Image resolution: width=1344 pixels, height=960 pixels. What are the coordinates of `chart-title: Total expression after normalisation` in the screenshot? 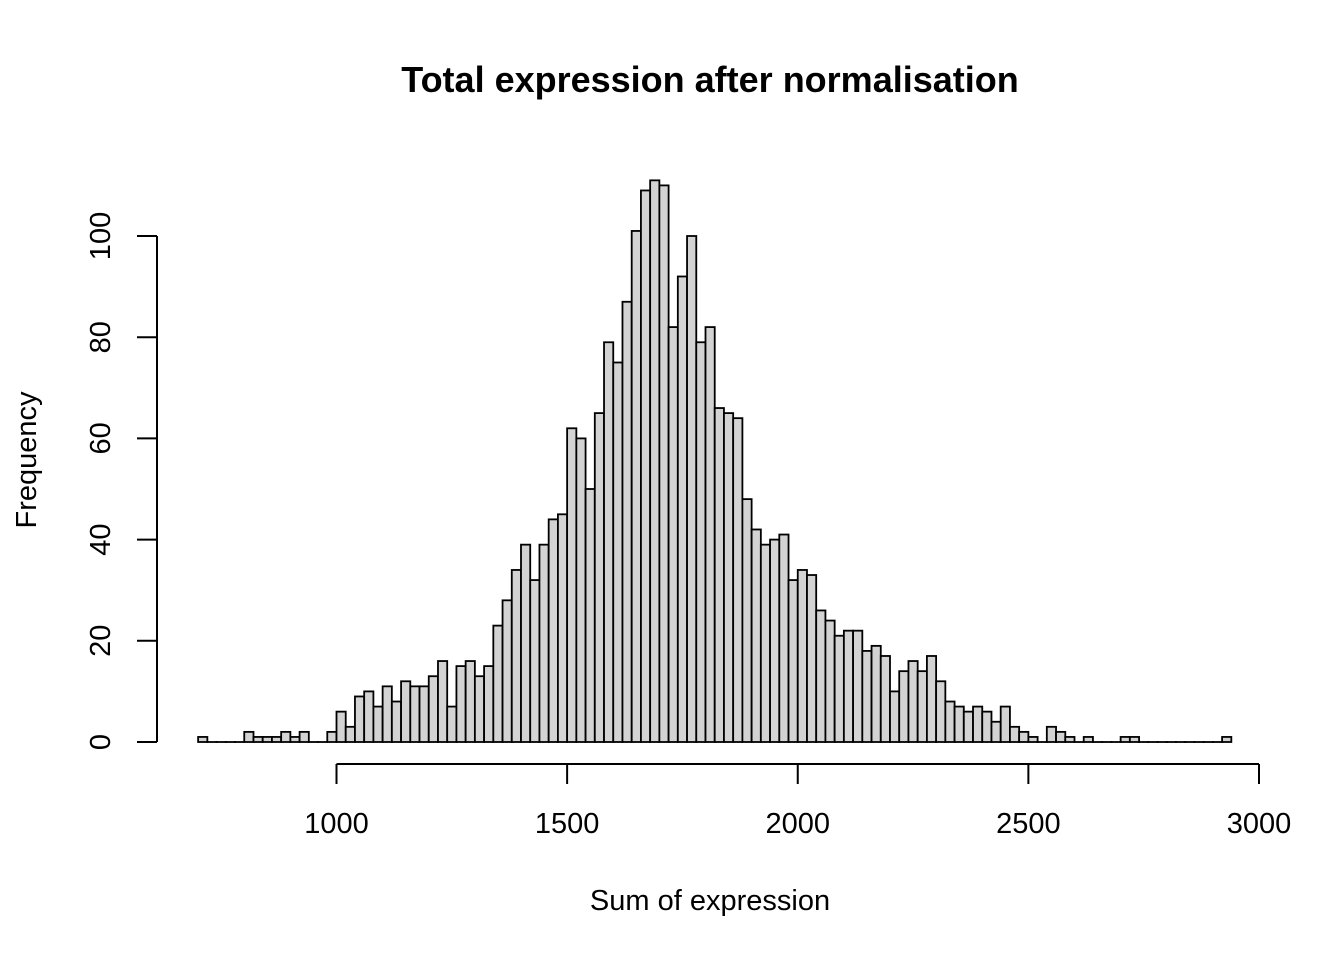 It's located at (709, 79).